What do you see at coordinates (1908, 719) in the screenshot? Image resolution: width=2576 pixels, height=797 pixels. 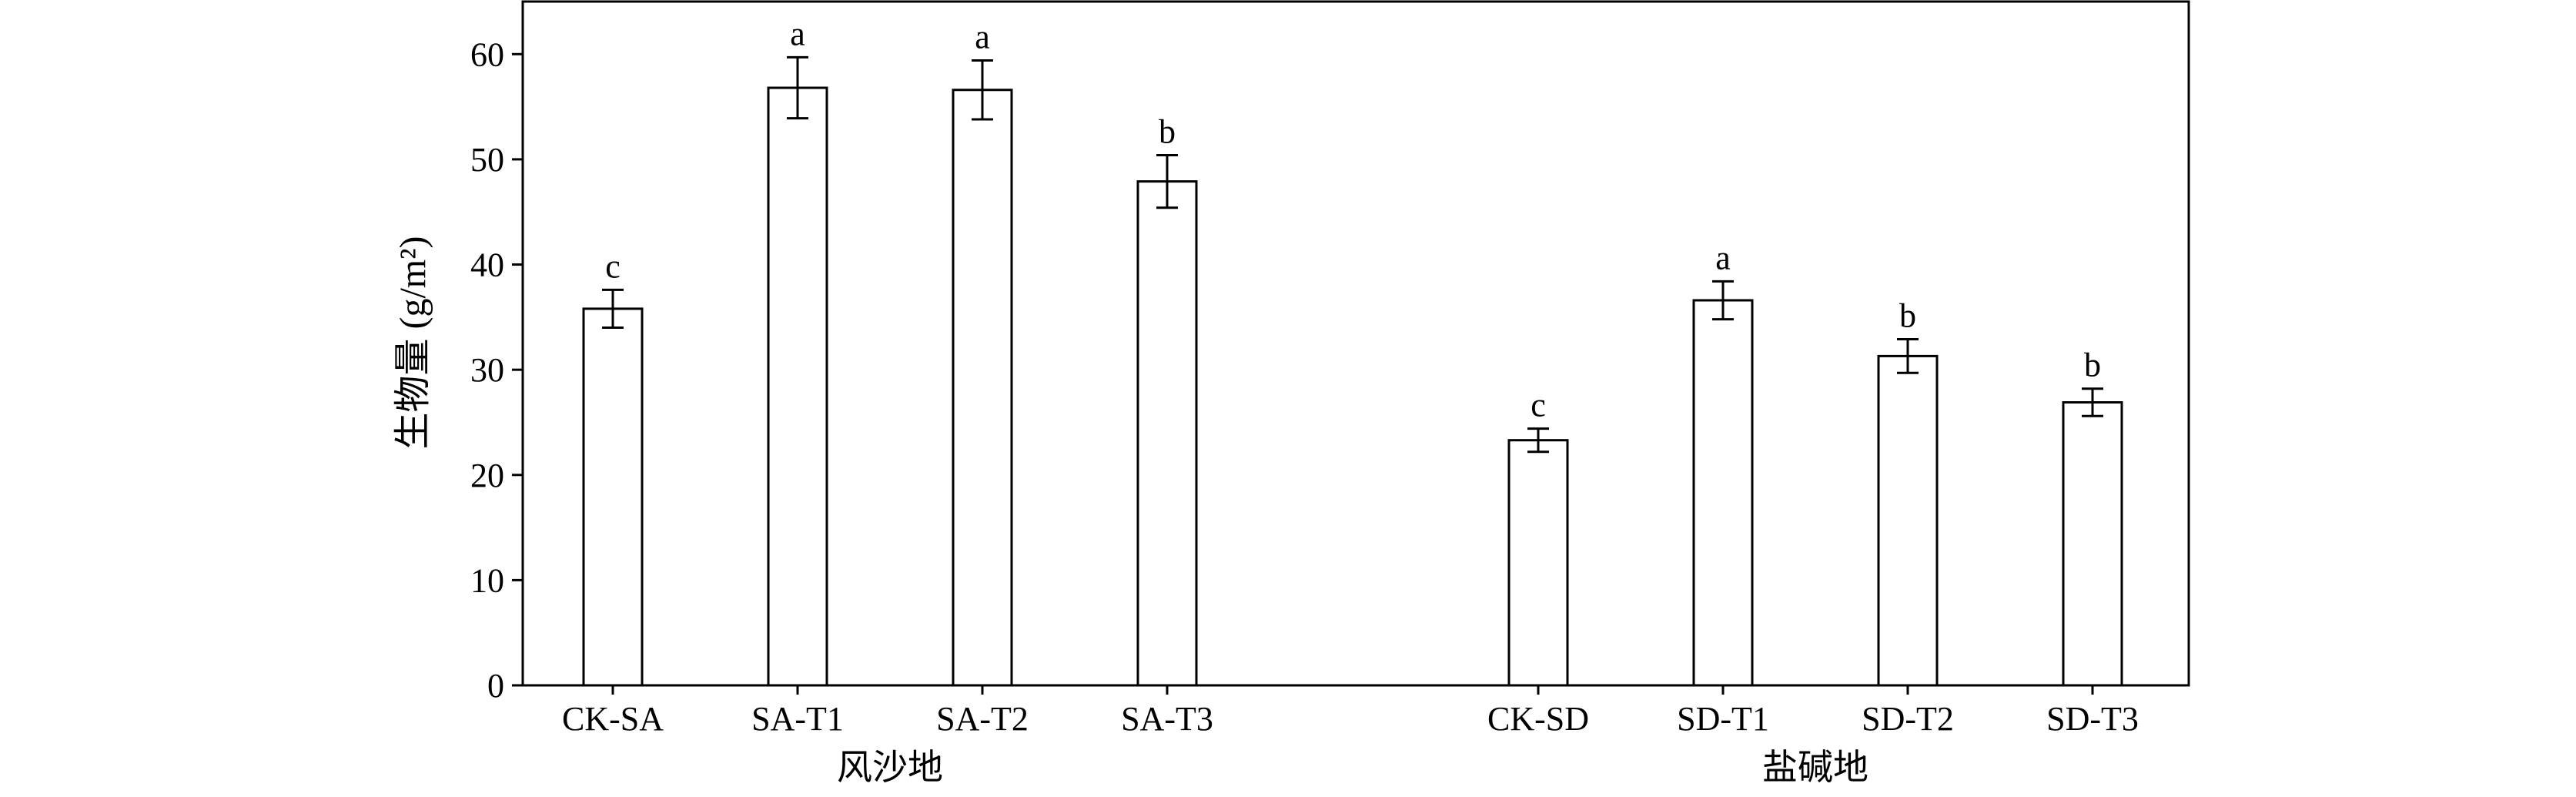 I see `category-label: SD-T2` at bounding box center [1908, 719].